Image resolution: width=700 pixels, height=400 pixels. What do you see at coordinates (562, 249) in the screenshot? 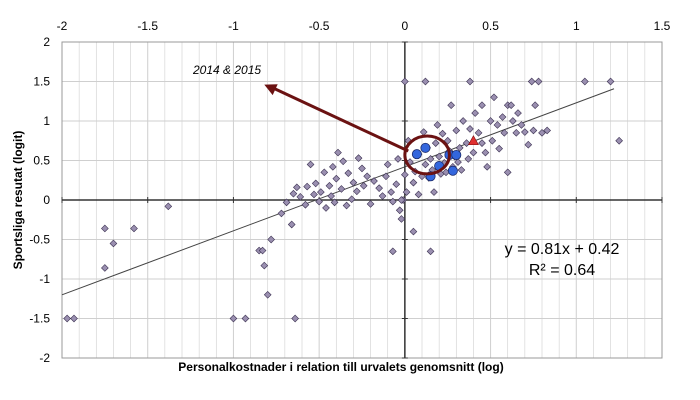
I see `regression-equation: y = 0.81x + 0.42` at bounding box center [562, 249].